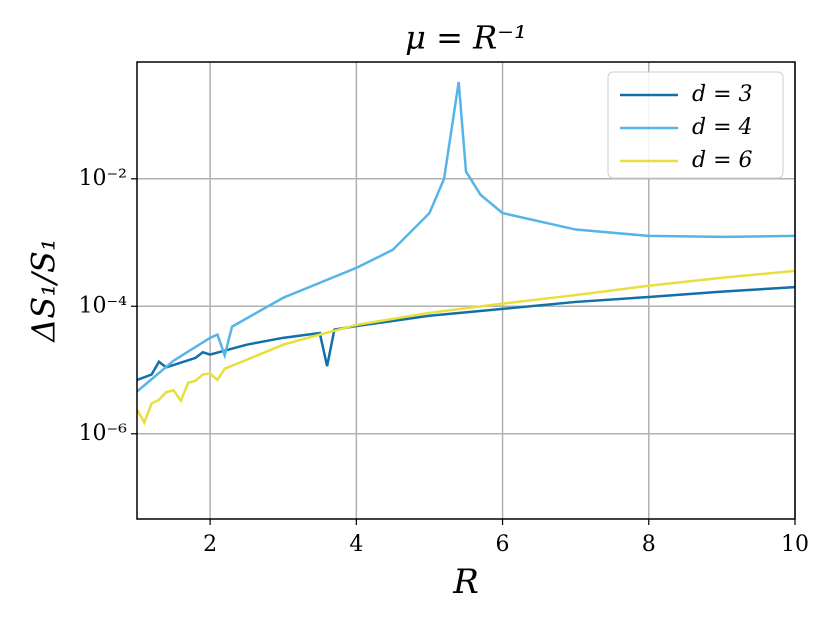 This screenshot has height=627, width=830. Describe the element at coordinates (103, 433) in the screenshot. I see `y-tick-label: 10⁻⁶` at that location.